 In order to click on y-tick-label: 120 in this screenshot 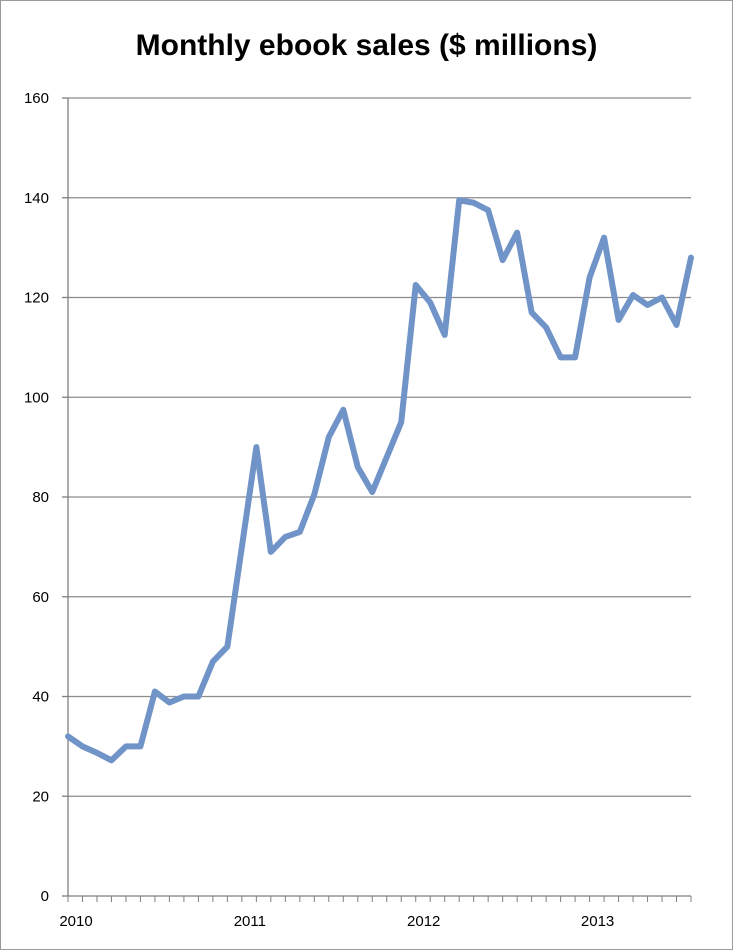, I will do `click(36, 298)`.